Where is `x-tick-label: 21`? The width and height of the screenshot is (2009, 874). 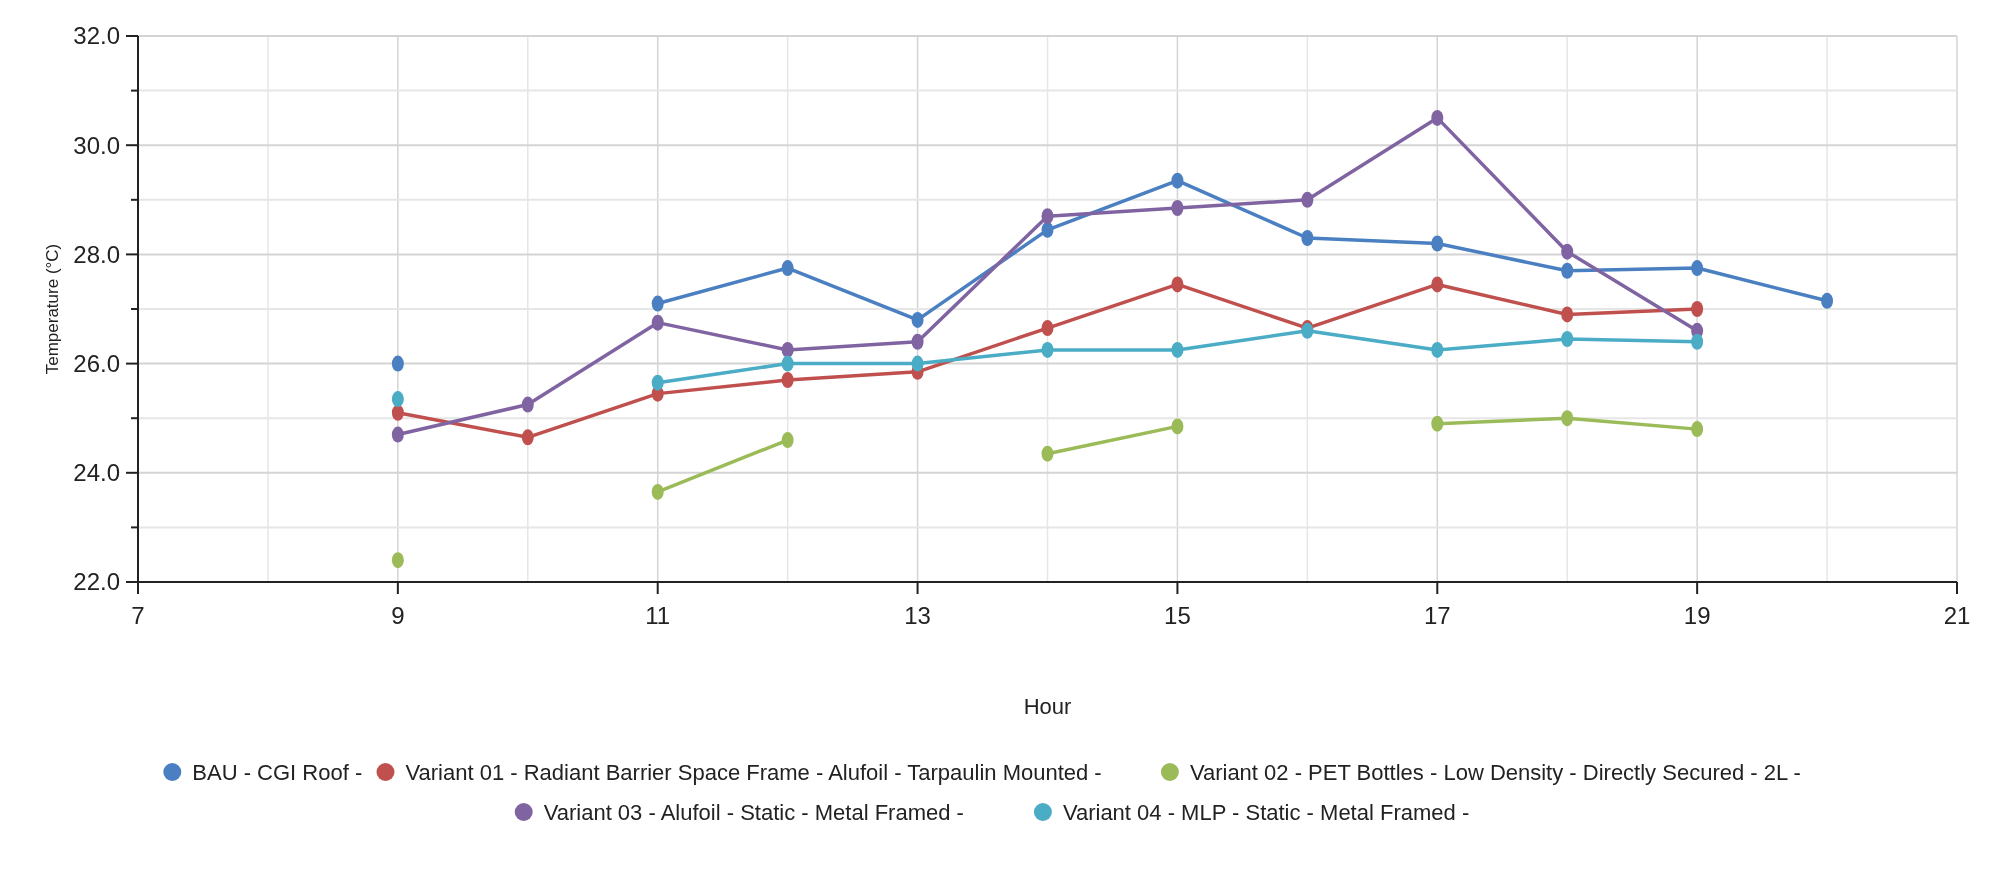
x-tick-label: 21 is located at coordinates (1957, 615).